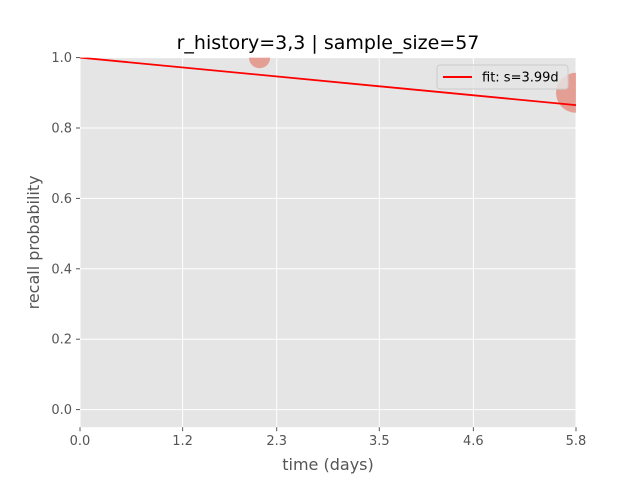 The width and height of the screenshot is (640, 480). Describe the element at coordinates (80, 441) in the screenshot. I see `x-tick-label: 0.0` at that location.